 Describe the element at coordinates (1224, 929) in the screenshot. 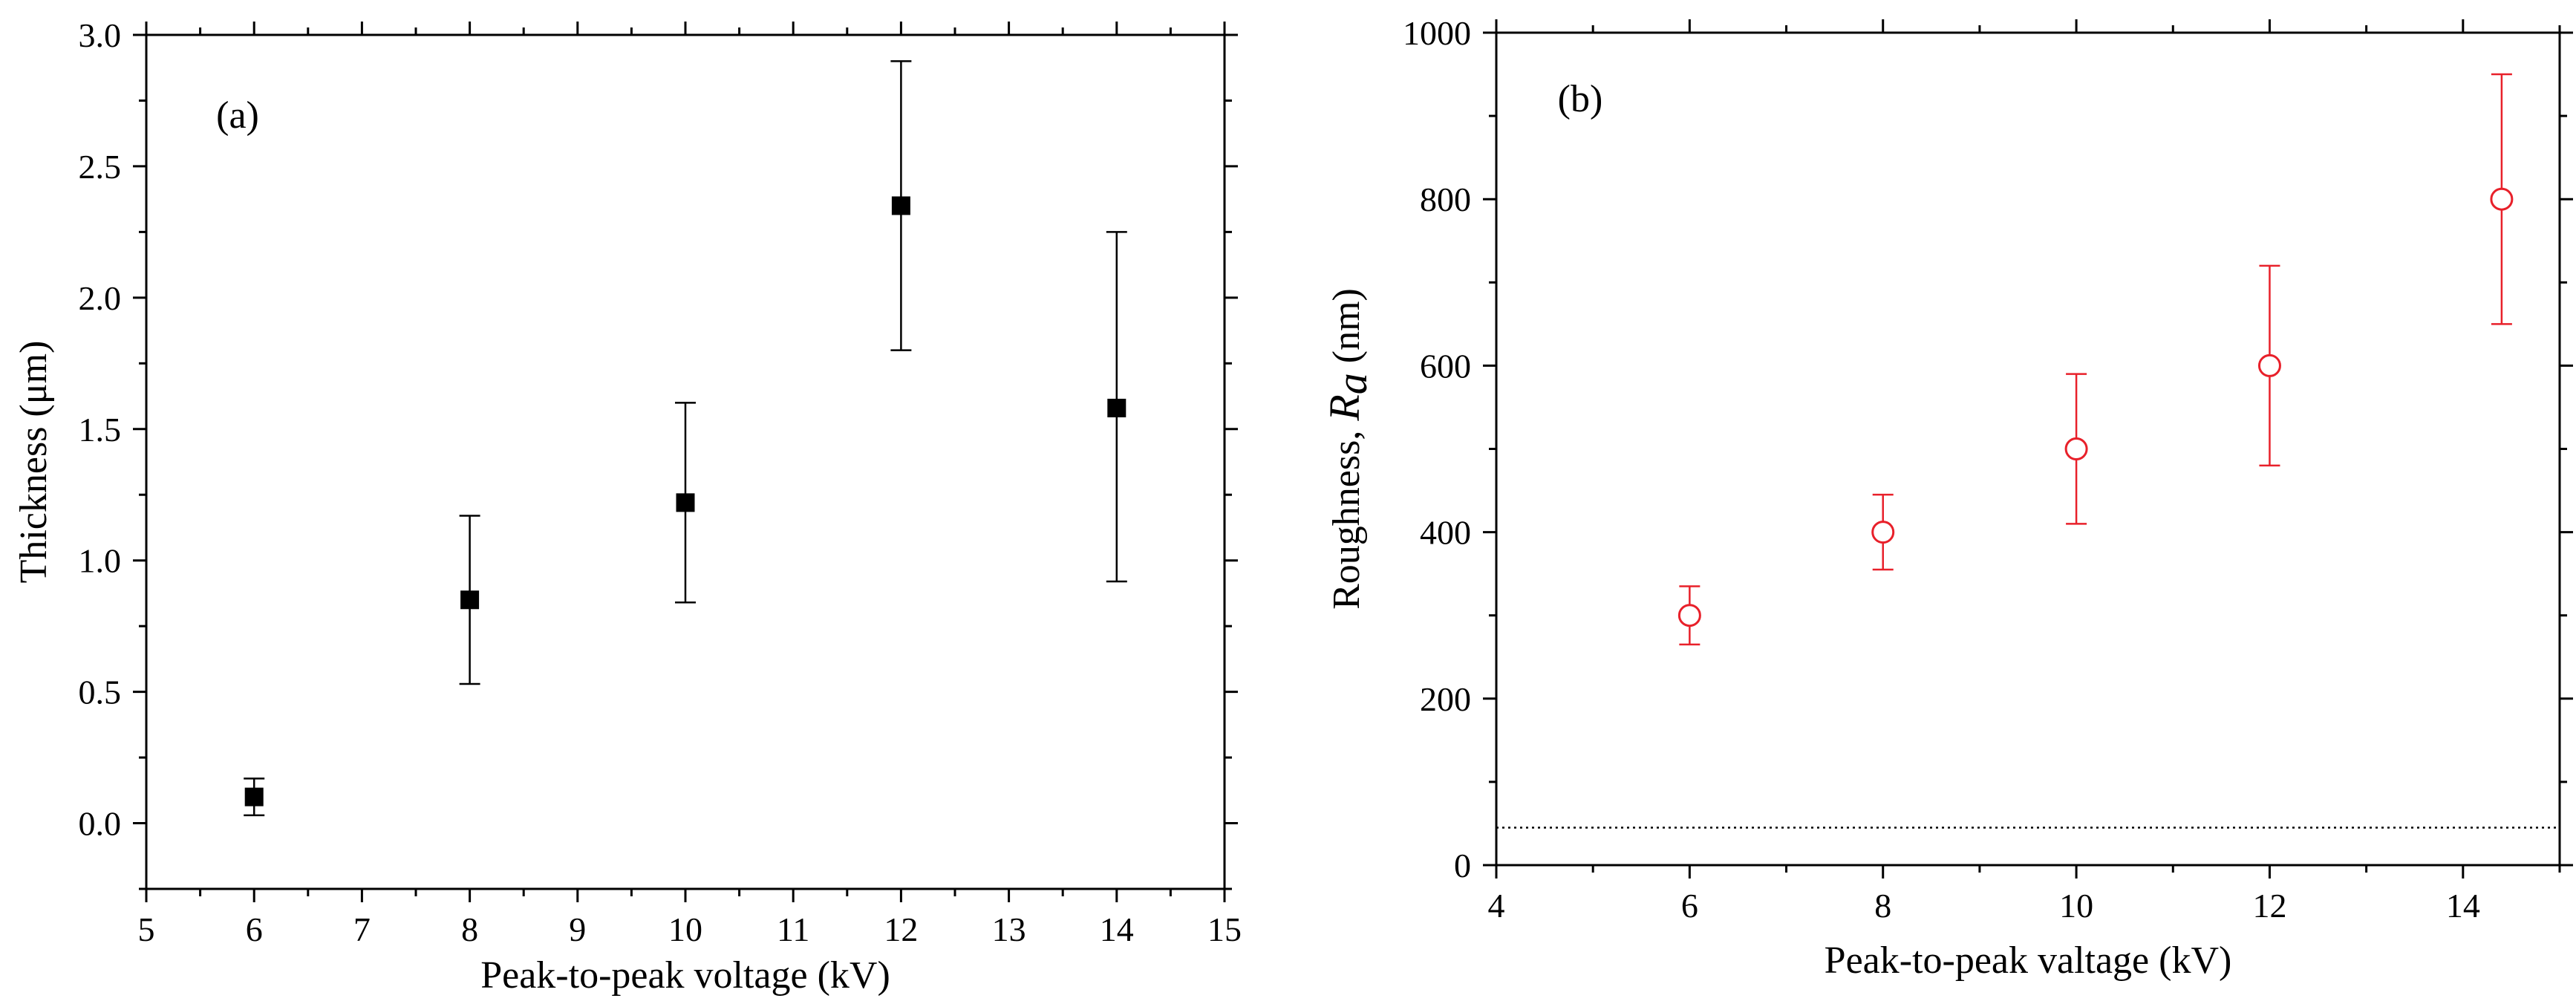

I see `panel-a-x-tick-label: 15` at that location.